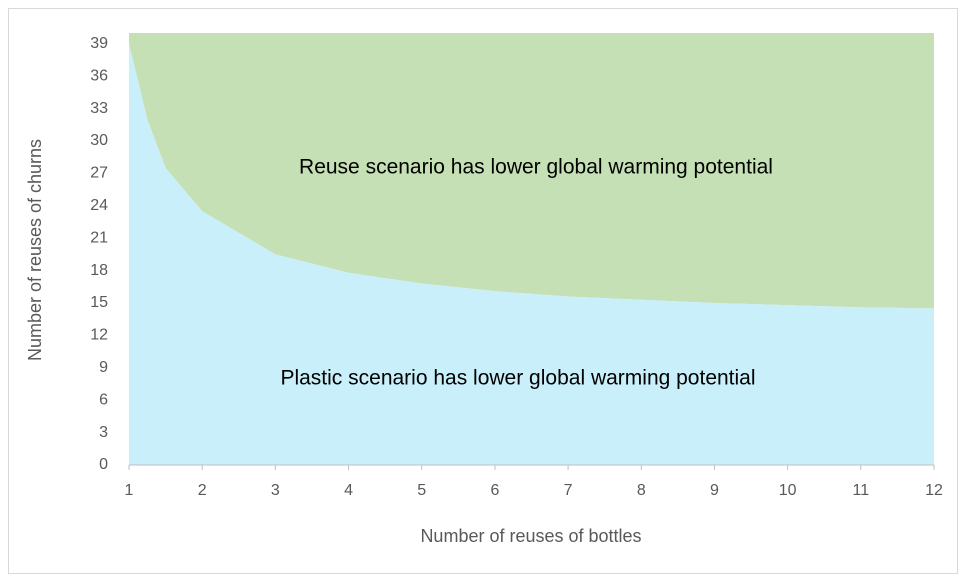 Image resolution: width=966 pixels, height=582 pixels. What do you see at coordinates (714, 490) in the screenshot?
I see `x-tick-label: 9` at bounding box center [714, 490].